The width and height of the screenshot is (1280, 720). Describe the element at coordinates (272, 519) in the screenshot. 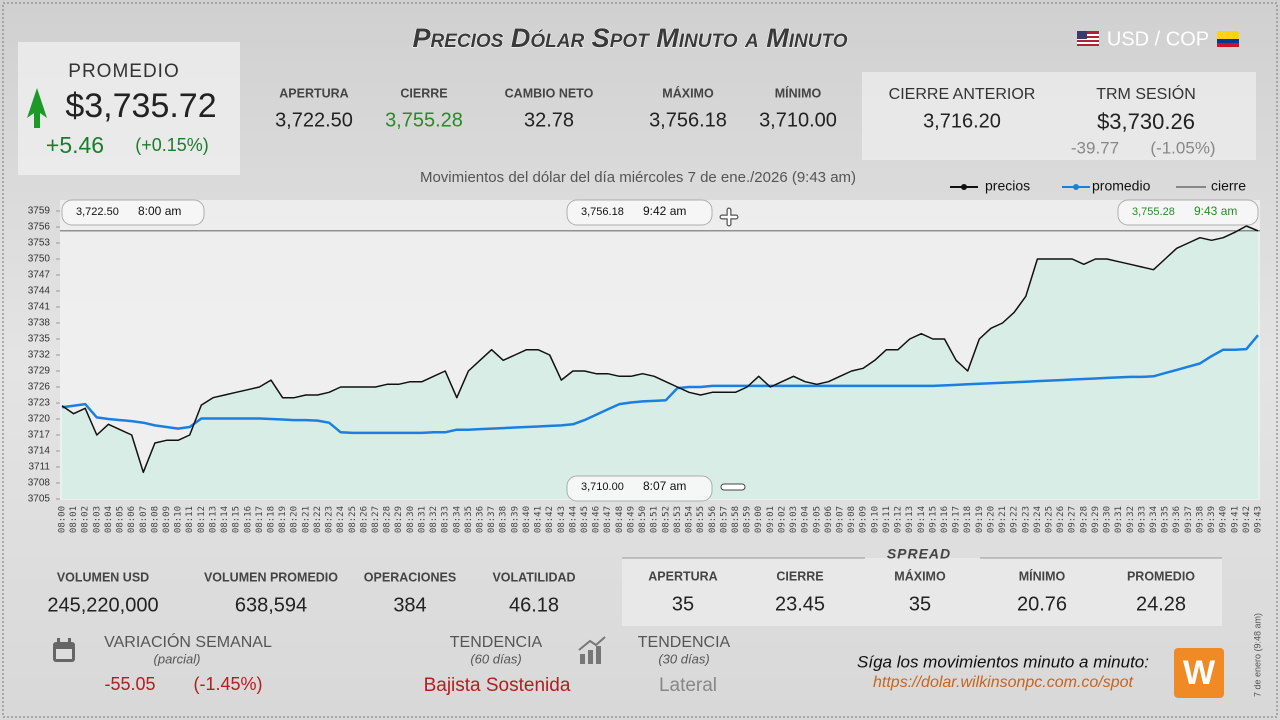

I see `x-tick-label: 08:18` at that location.